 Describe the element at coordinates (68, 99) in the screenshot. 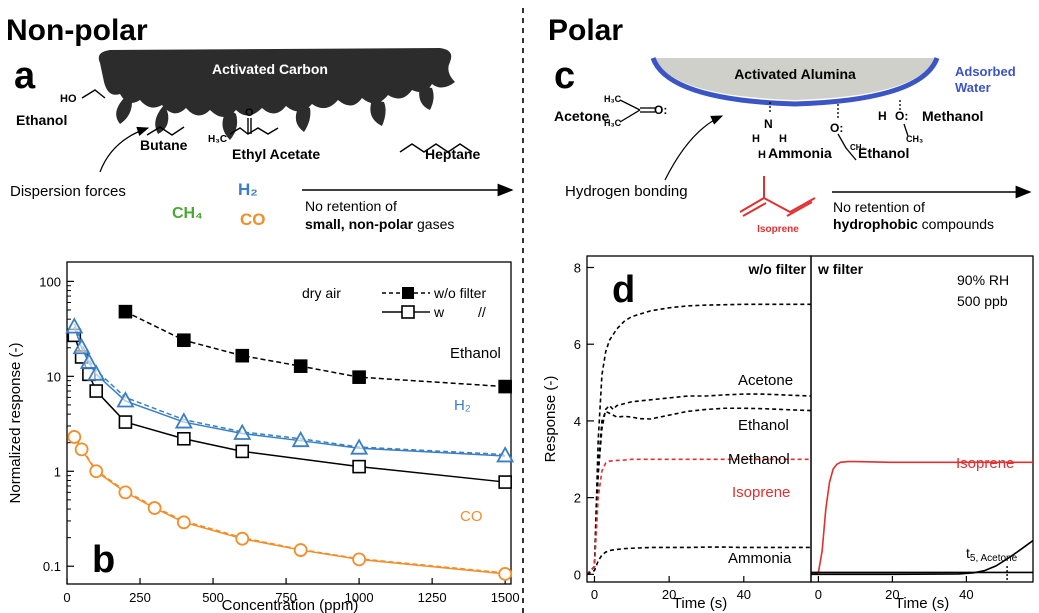

I see `ho-label: HO` at that location.